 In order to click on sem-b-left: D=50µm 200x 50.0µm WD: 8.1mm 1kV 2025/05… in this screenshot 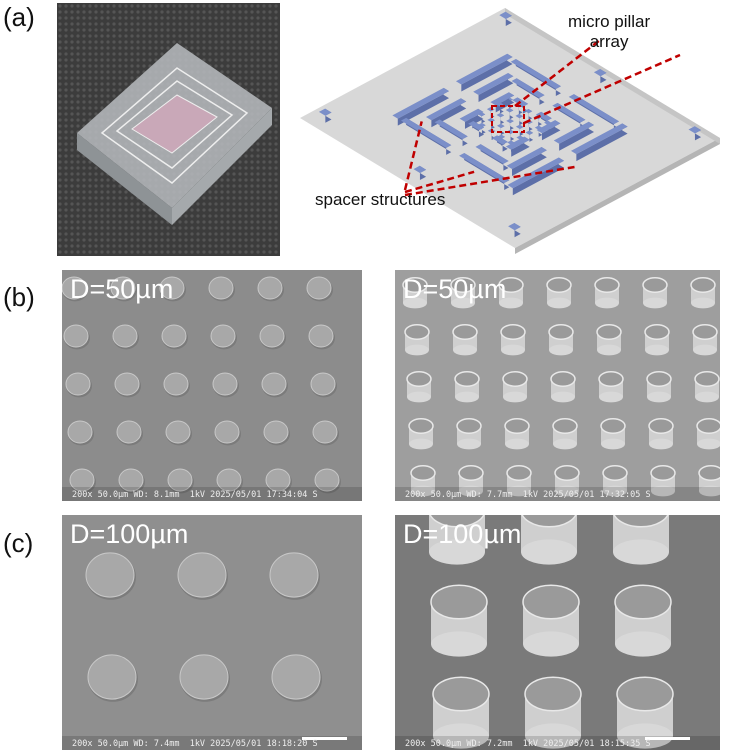, I will do `click(212, 385)`.